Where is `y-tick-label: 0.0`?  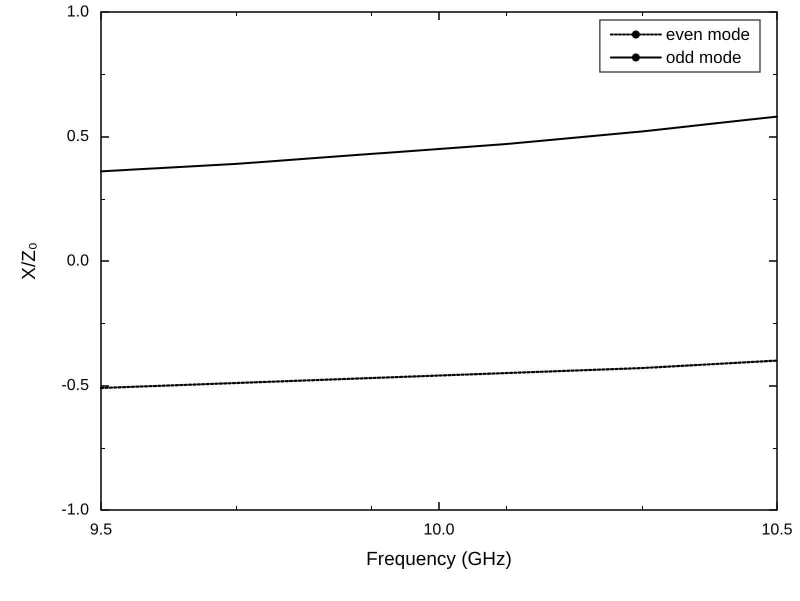 y-tick-label: 0.0 is located at coordinates (78, 261).